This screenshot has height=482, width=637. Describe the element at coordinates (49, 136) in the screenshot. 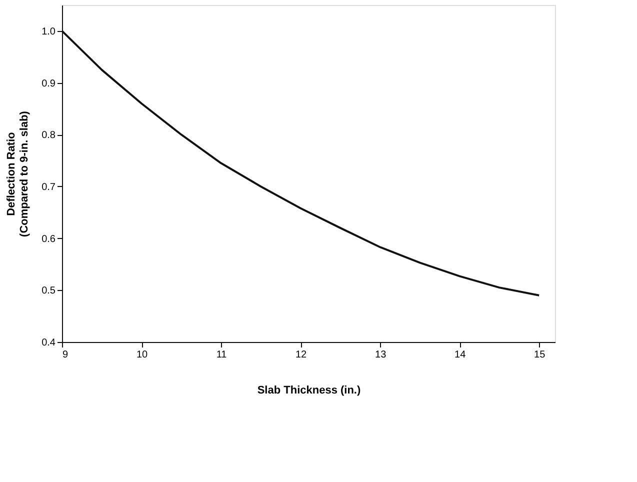

I see `y-tick-label: 0.8` at that location.